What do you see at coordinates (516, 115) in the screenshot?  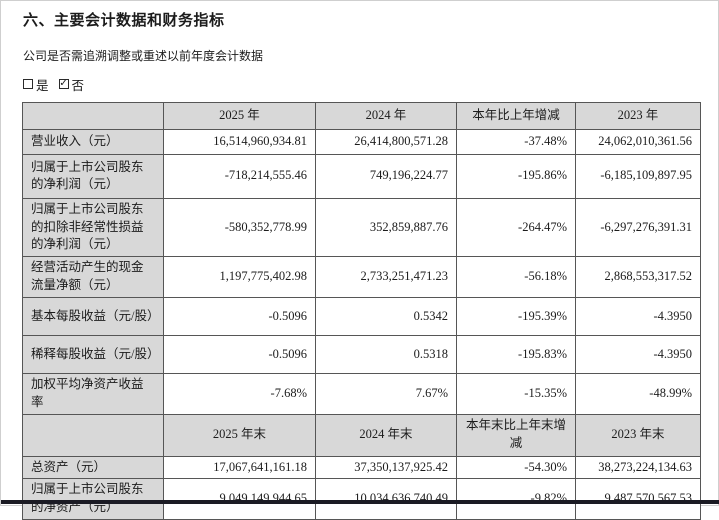 I see `header-yoy-change: 本年比上年增减` at bounding box center [516, 115].